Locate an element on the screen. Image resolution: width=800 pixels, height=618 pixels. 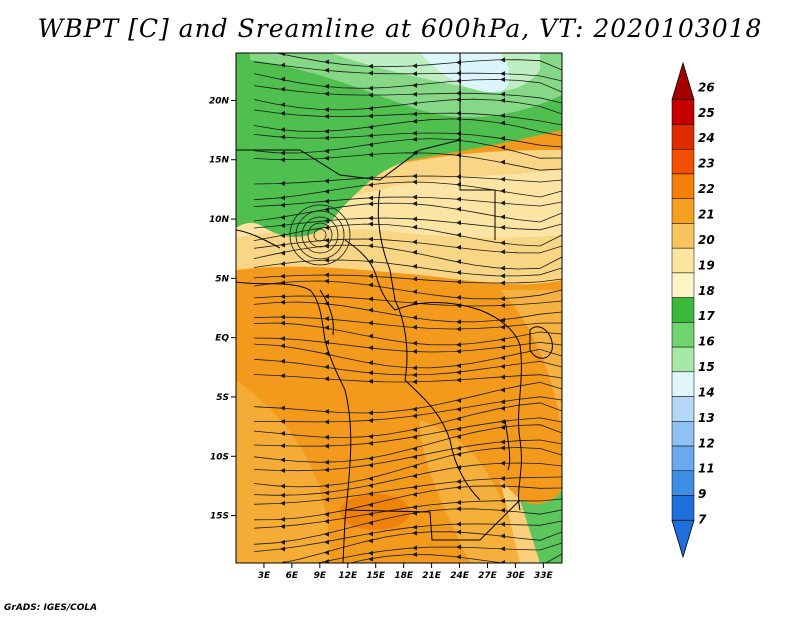
colorbar-bottom-arrow is located at coordinates (683, 539).